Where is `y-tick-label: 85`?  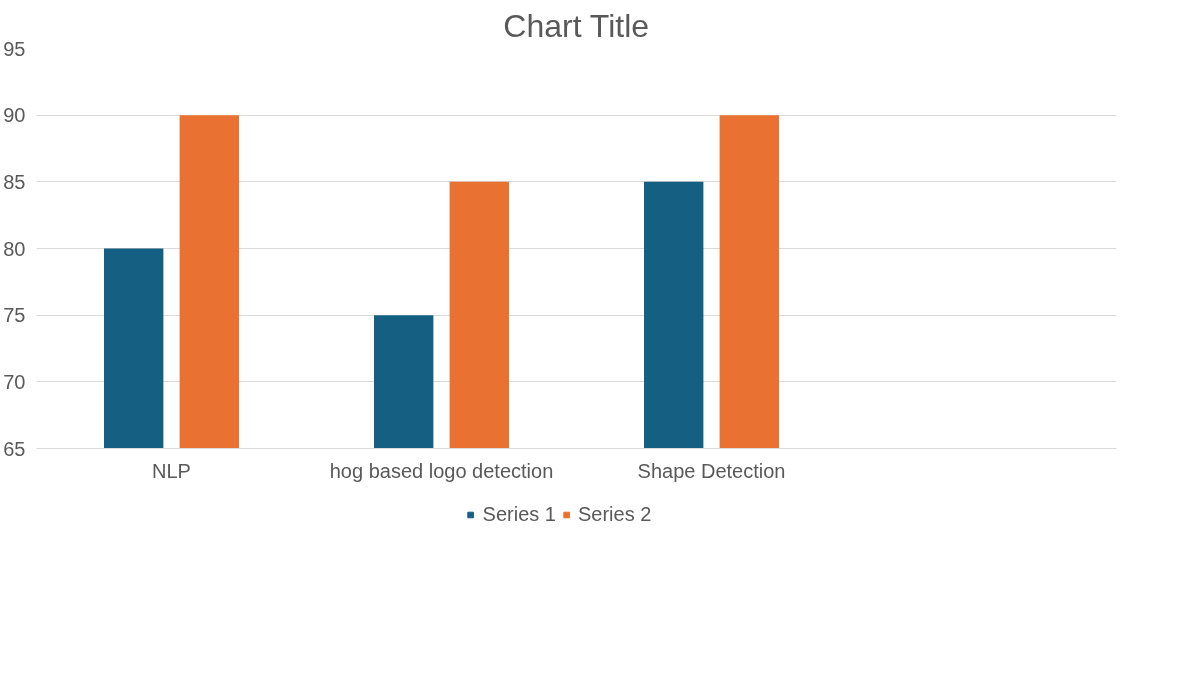
y-tick-label: 85 is located at coordinates (14, 181).